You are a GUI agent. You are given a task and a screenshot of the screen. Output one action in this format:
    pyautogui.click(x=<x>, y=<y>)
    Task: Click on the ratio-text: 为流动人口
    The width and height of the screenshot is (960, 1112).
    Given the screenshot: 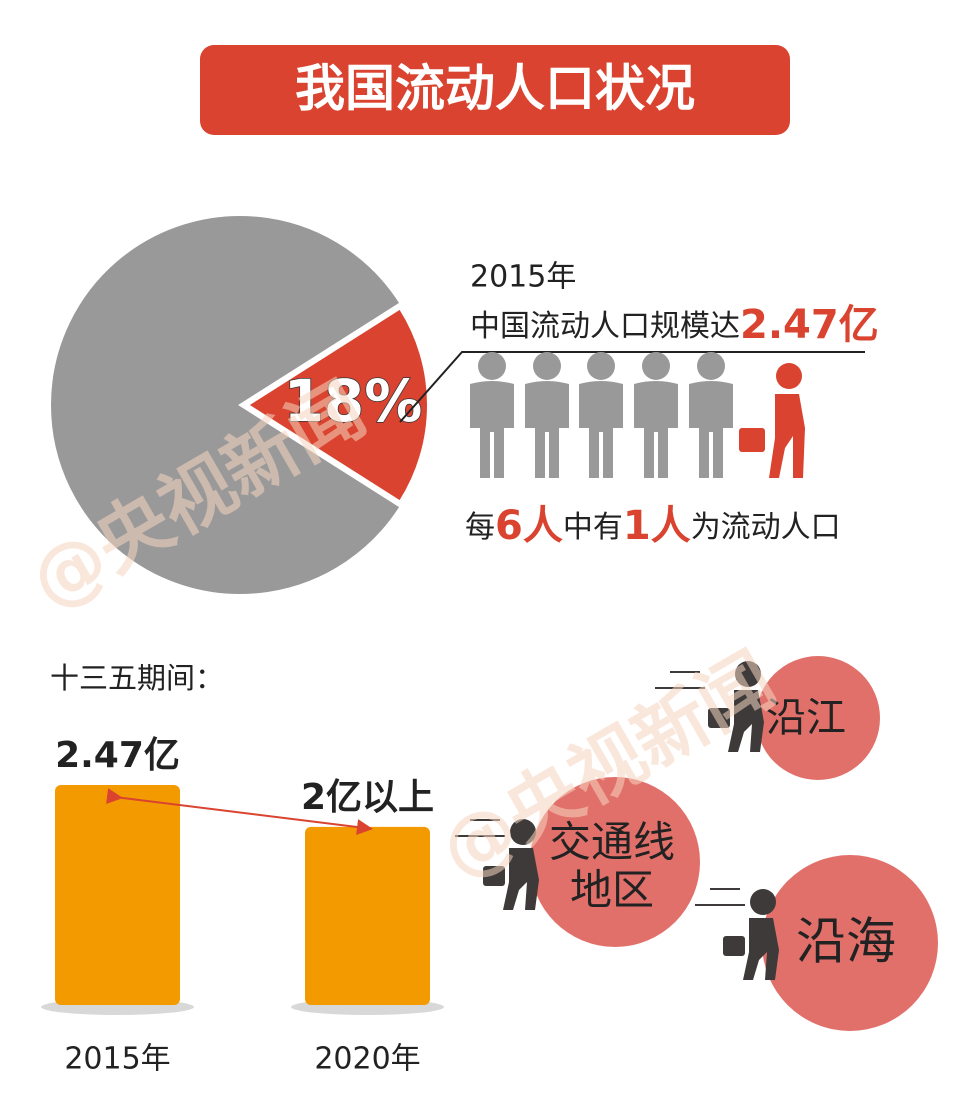 What is the action you would take?
    pyautogui.click(x=766, y=527)
    